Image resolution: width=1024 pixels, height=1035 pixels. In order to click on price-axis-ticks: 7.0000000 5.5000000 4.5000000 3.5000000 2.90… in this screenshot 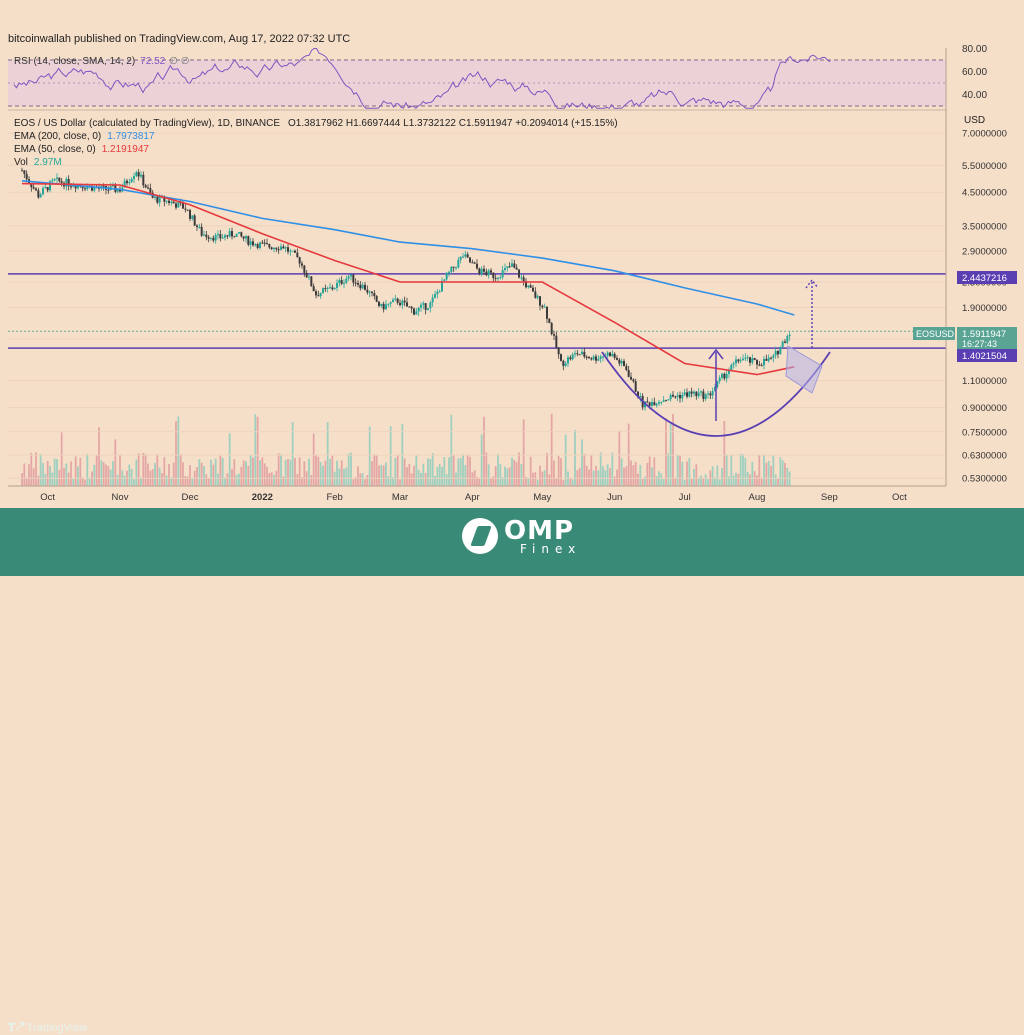, I will do `click(984, 307)`.